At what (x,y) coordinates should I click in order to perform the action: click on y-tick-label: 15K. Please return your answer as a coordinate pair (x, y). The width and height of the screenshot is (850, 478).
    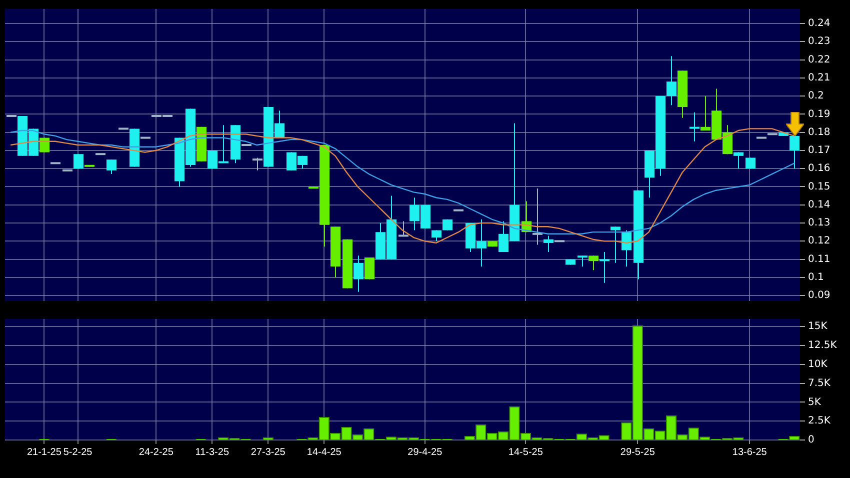
    Looking at the image, I should click on (818, 326).